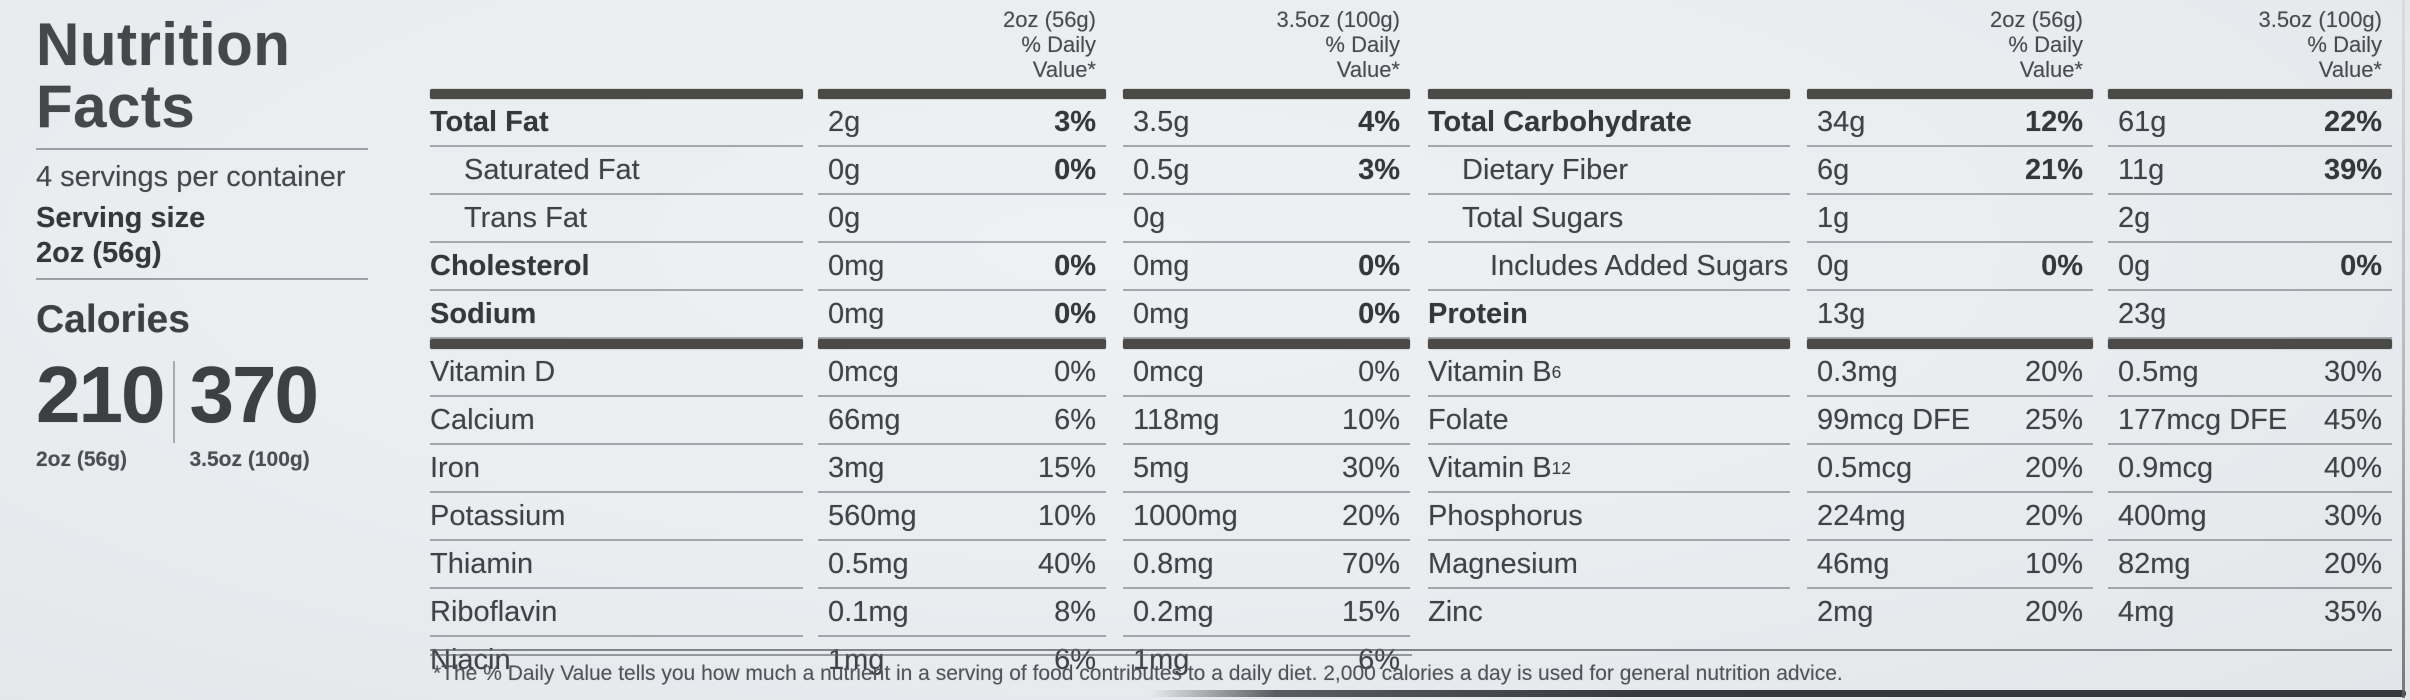 The image size is (2410, 700). Describe the element at coordinates (962, 660) in the screenshot. I see `serving1-value-cell: 1mg 6%` at that location.